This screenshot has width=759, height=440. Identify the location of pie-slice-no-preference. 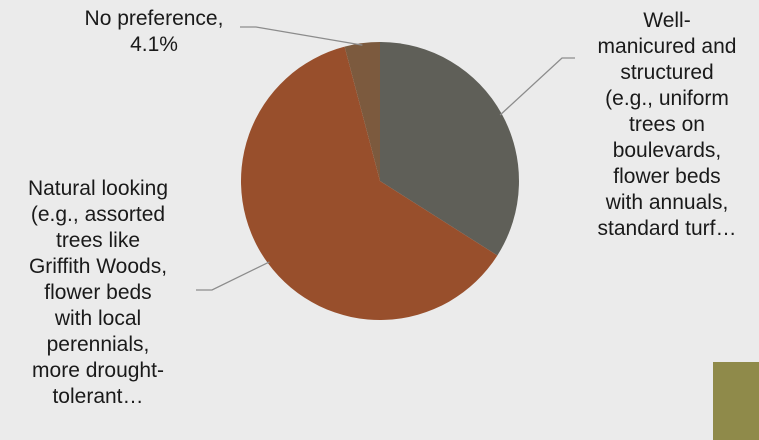
(362, 111).